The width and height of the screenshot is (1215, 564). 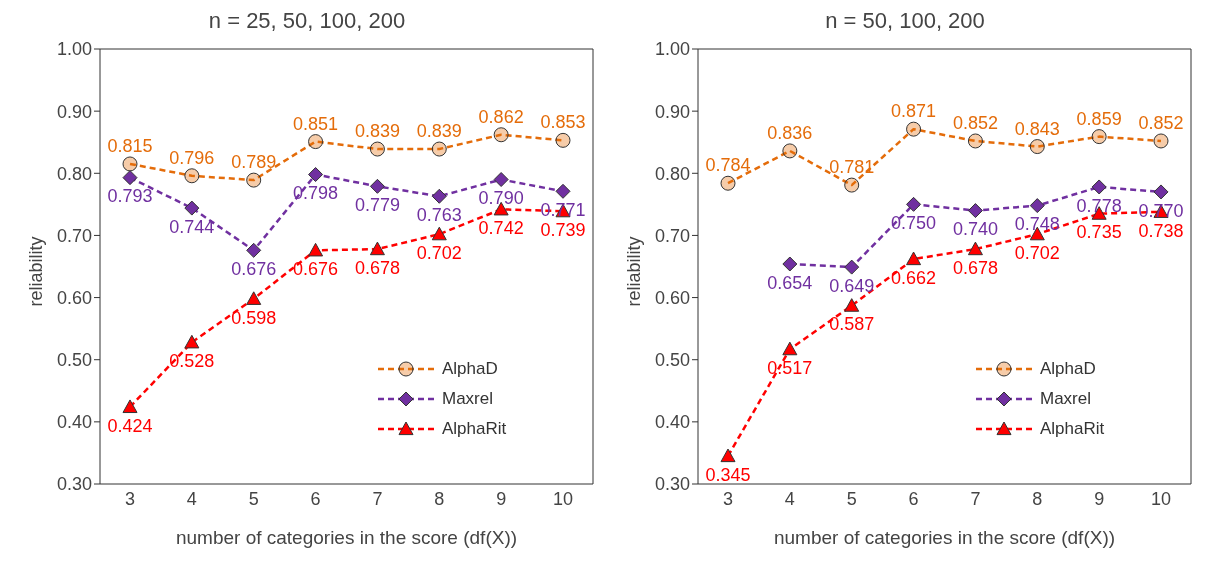 What do you see at coordinates (563, 122) in the screenshot?
I see `data-label: 0.853` at bounding box center [563, 122].